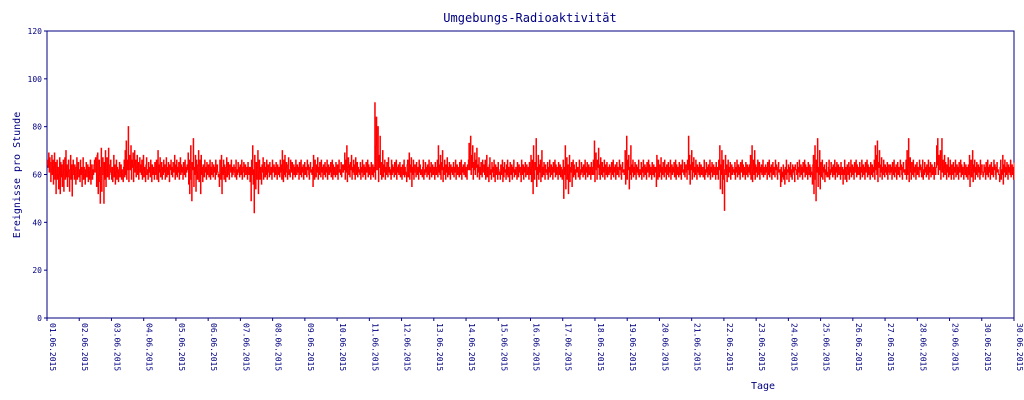 The height and width of the screenshot is (400, 1024). I want to click on y-tick-label: 60, so click(37, 175).